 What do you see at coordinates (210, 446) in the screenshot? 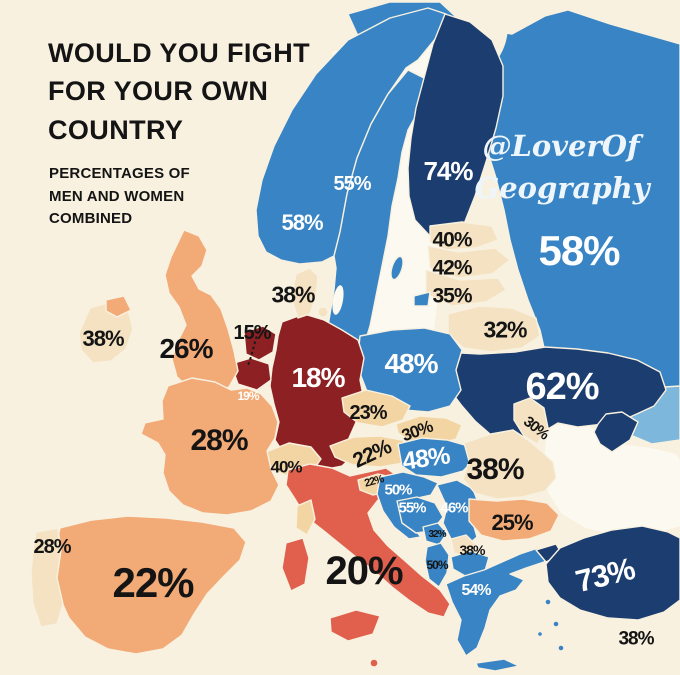
I see `country-france` at bounding box center [210, 446].